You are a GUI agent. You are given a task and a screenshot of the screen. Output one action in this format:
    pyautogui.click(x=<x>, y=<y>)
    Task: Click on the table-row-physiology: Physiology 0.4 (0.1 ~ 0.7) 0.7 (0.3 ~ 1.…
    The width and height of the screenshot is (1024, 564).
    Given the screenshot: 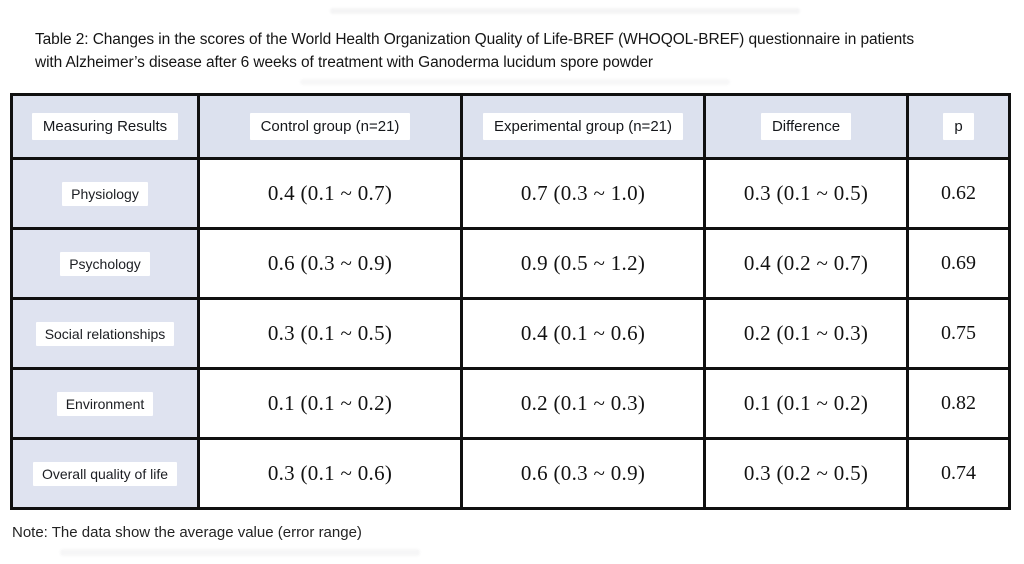 What is the action you would take?
    pyautogui.click(x=510, y=193)
    